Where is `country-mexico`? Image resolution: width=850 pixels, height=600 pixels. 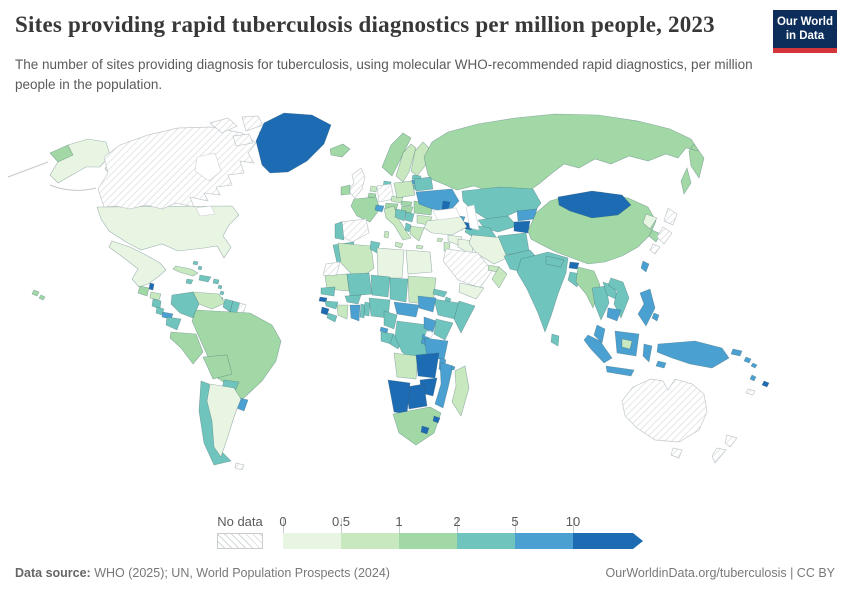
country-mexico is located at coordinates (137, 264).